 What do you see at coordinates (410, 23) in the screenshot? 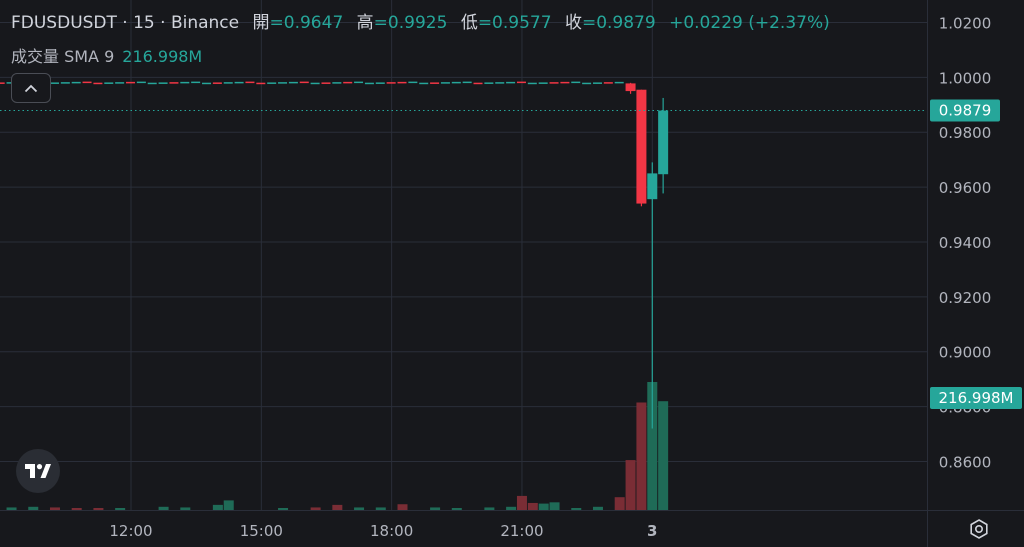
I see `high-value: =0.9925` at bounding box center [410, 23].